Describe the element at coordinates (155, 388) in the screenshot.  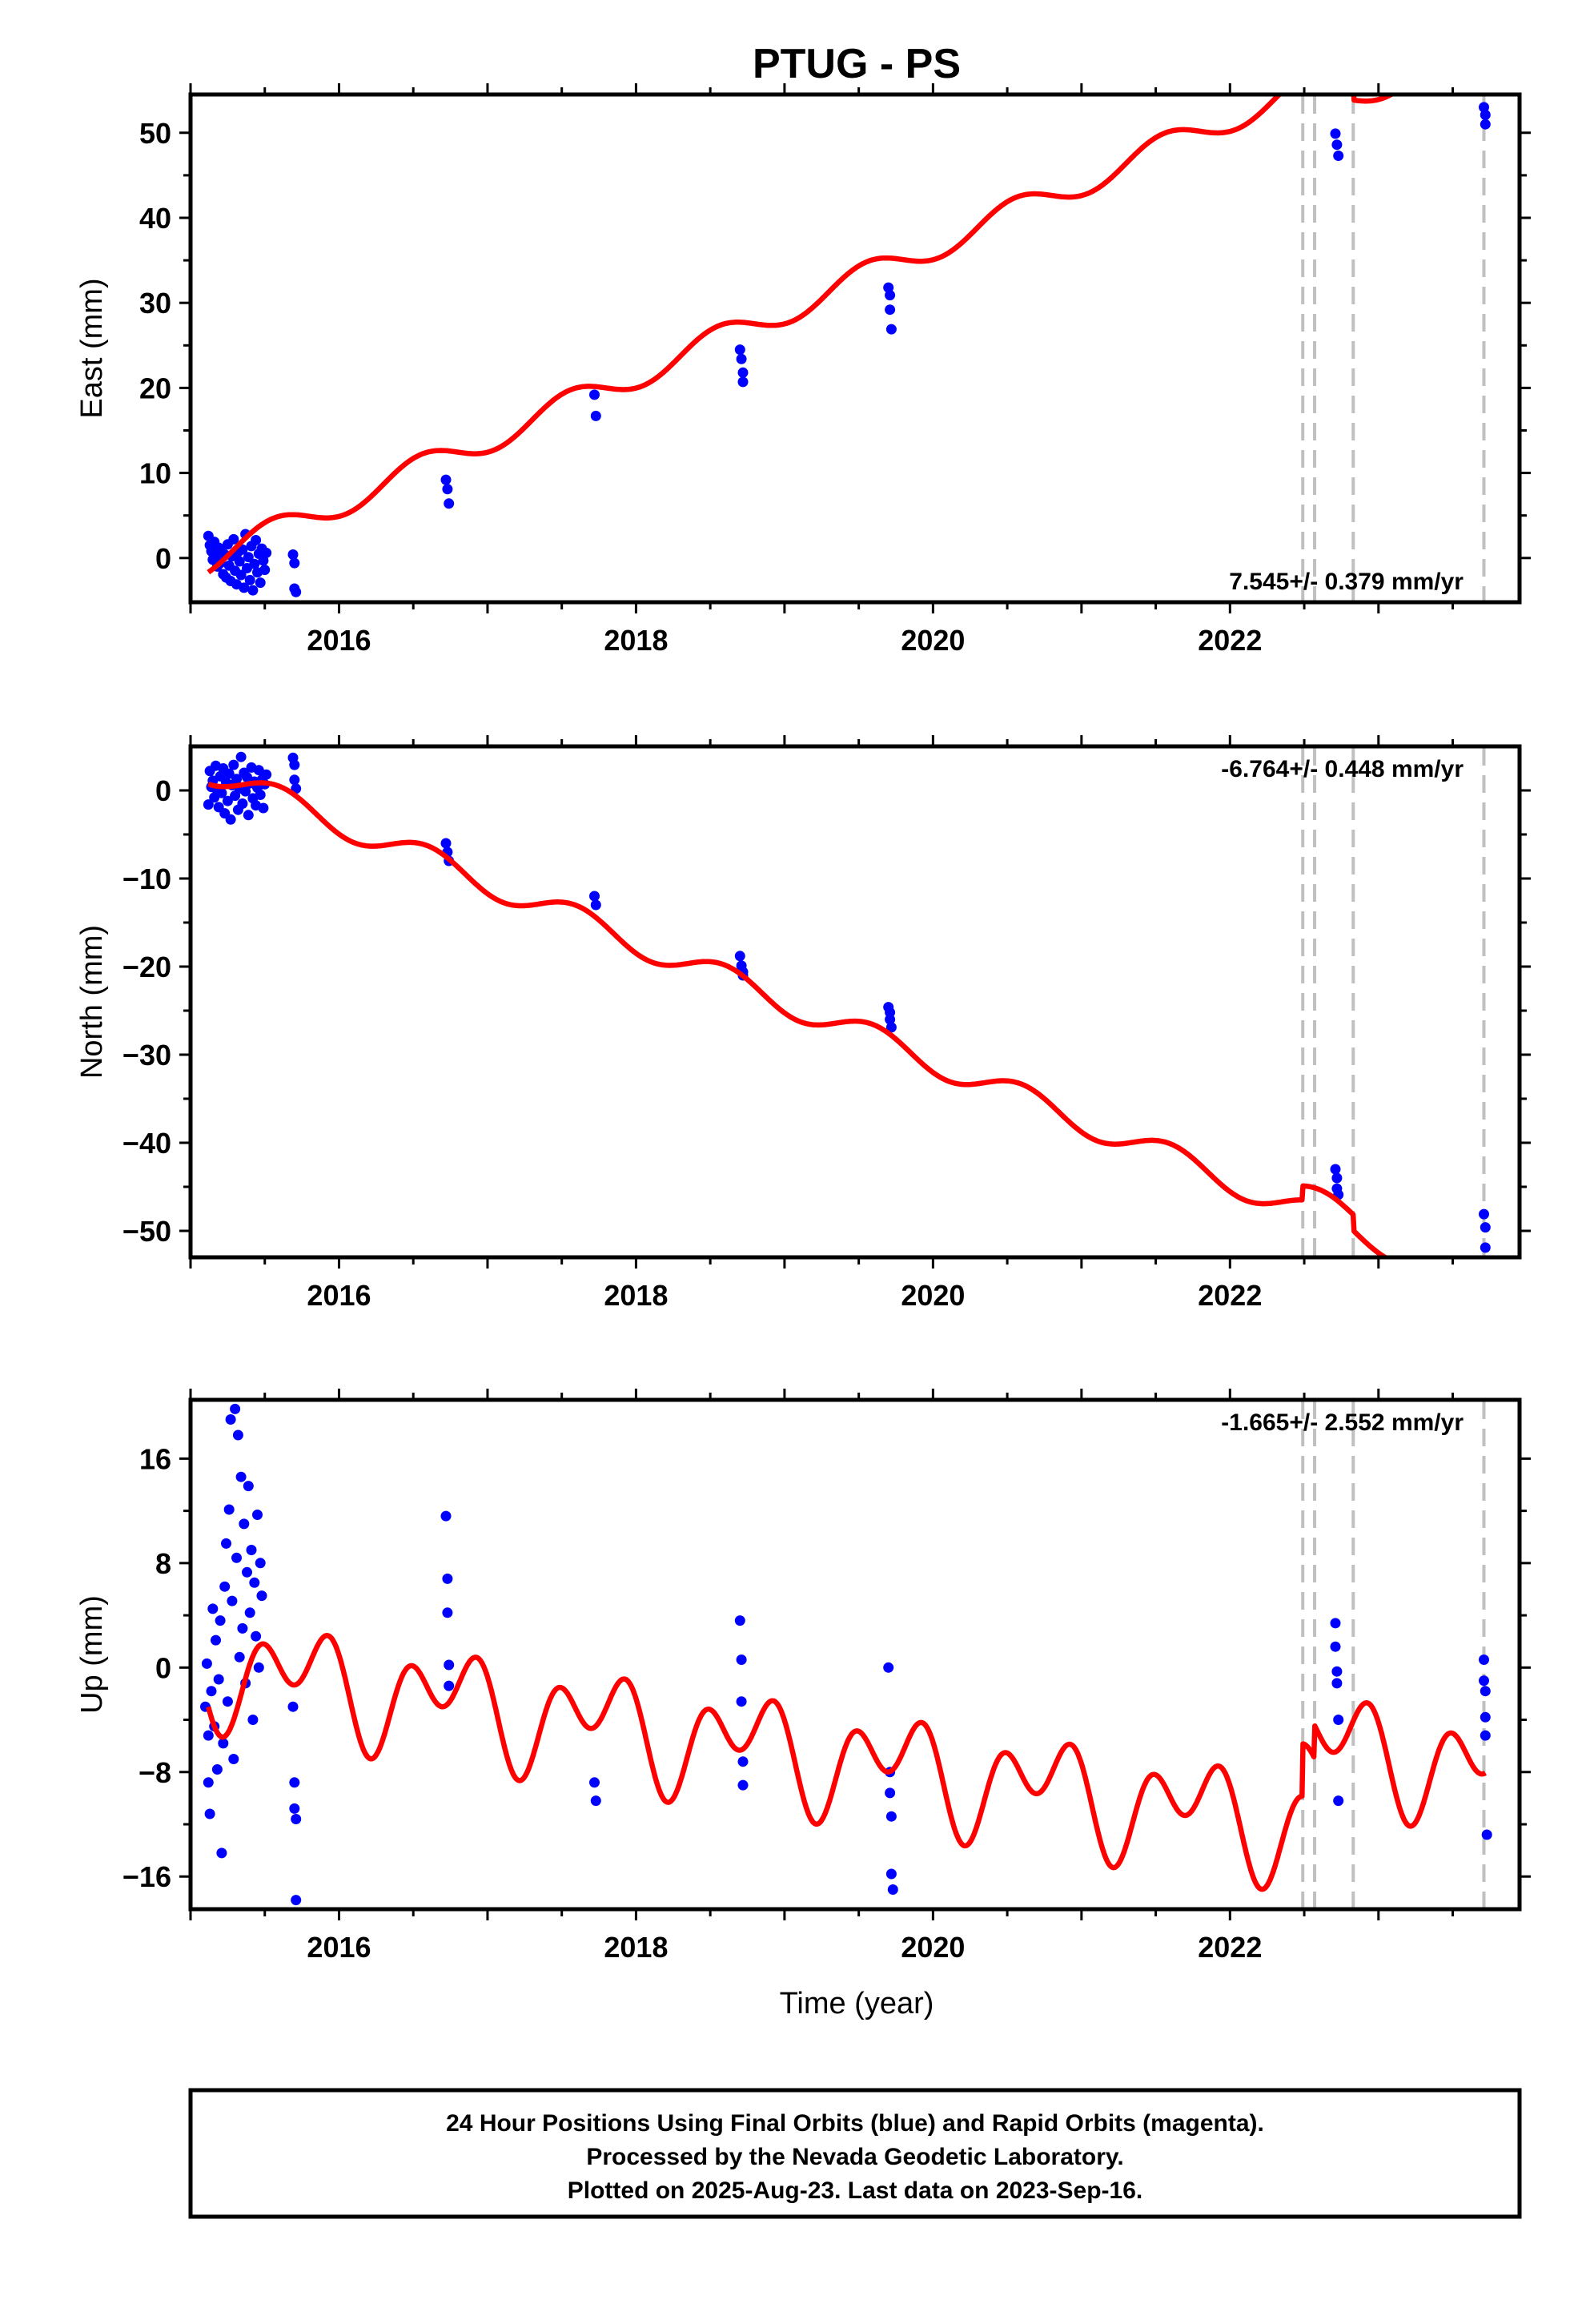
I see `y-tick-label: 20` at that location.